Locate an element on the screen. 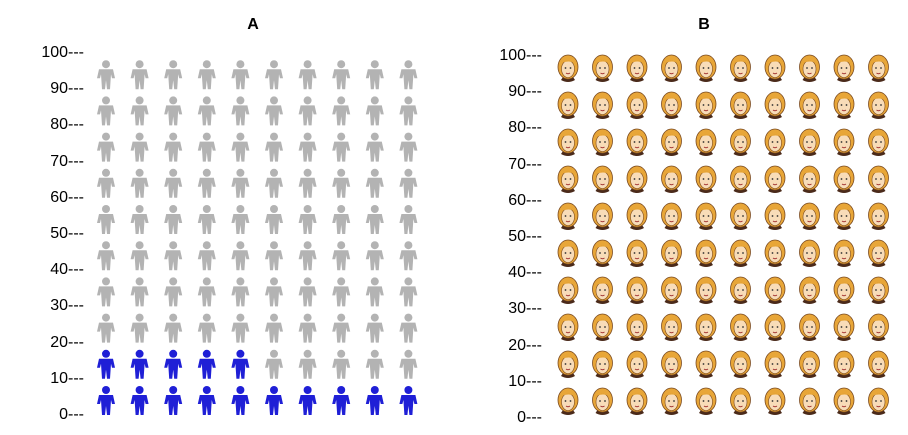 The height and width of the screenshot is (435, 908). y-tick-label: 20--- is located at coordinates (67, 342).